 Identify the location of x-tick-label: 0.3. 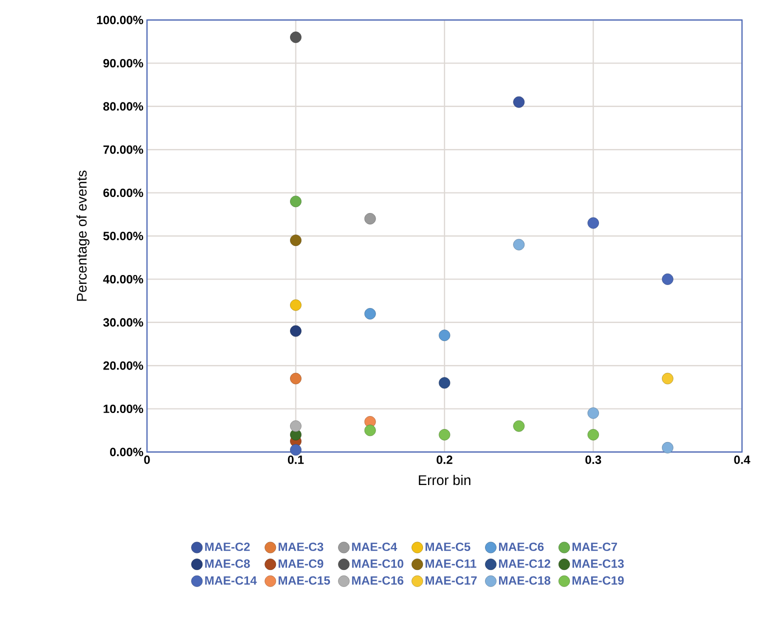
(593, 460).